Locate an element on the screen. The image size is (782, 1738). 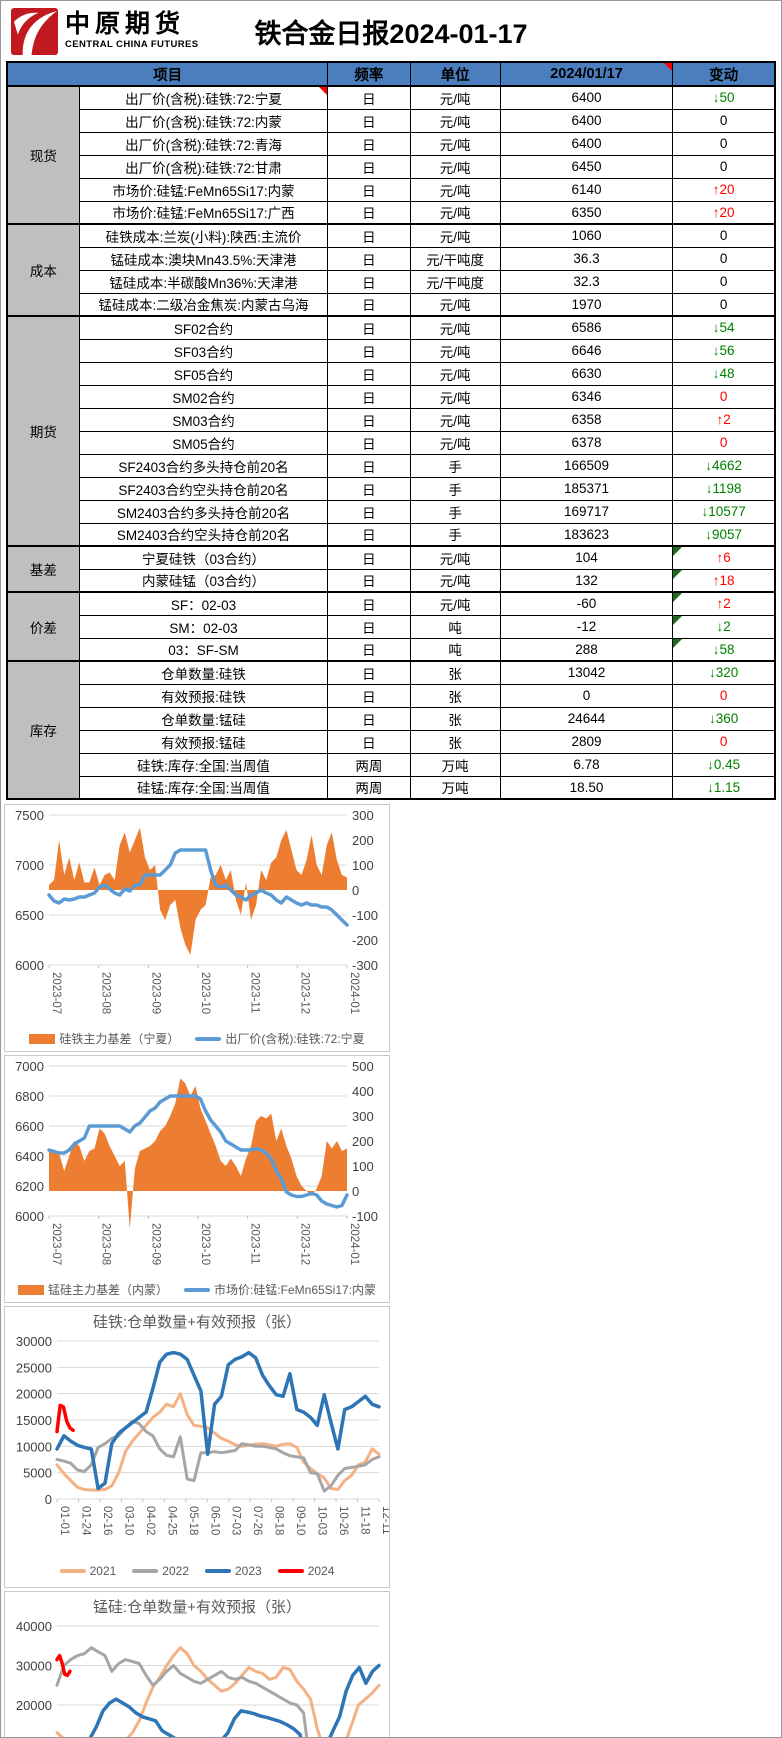
category-cell: 价差 is located at coordinates (43, 626).